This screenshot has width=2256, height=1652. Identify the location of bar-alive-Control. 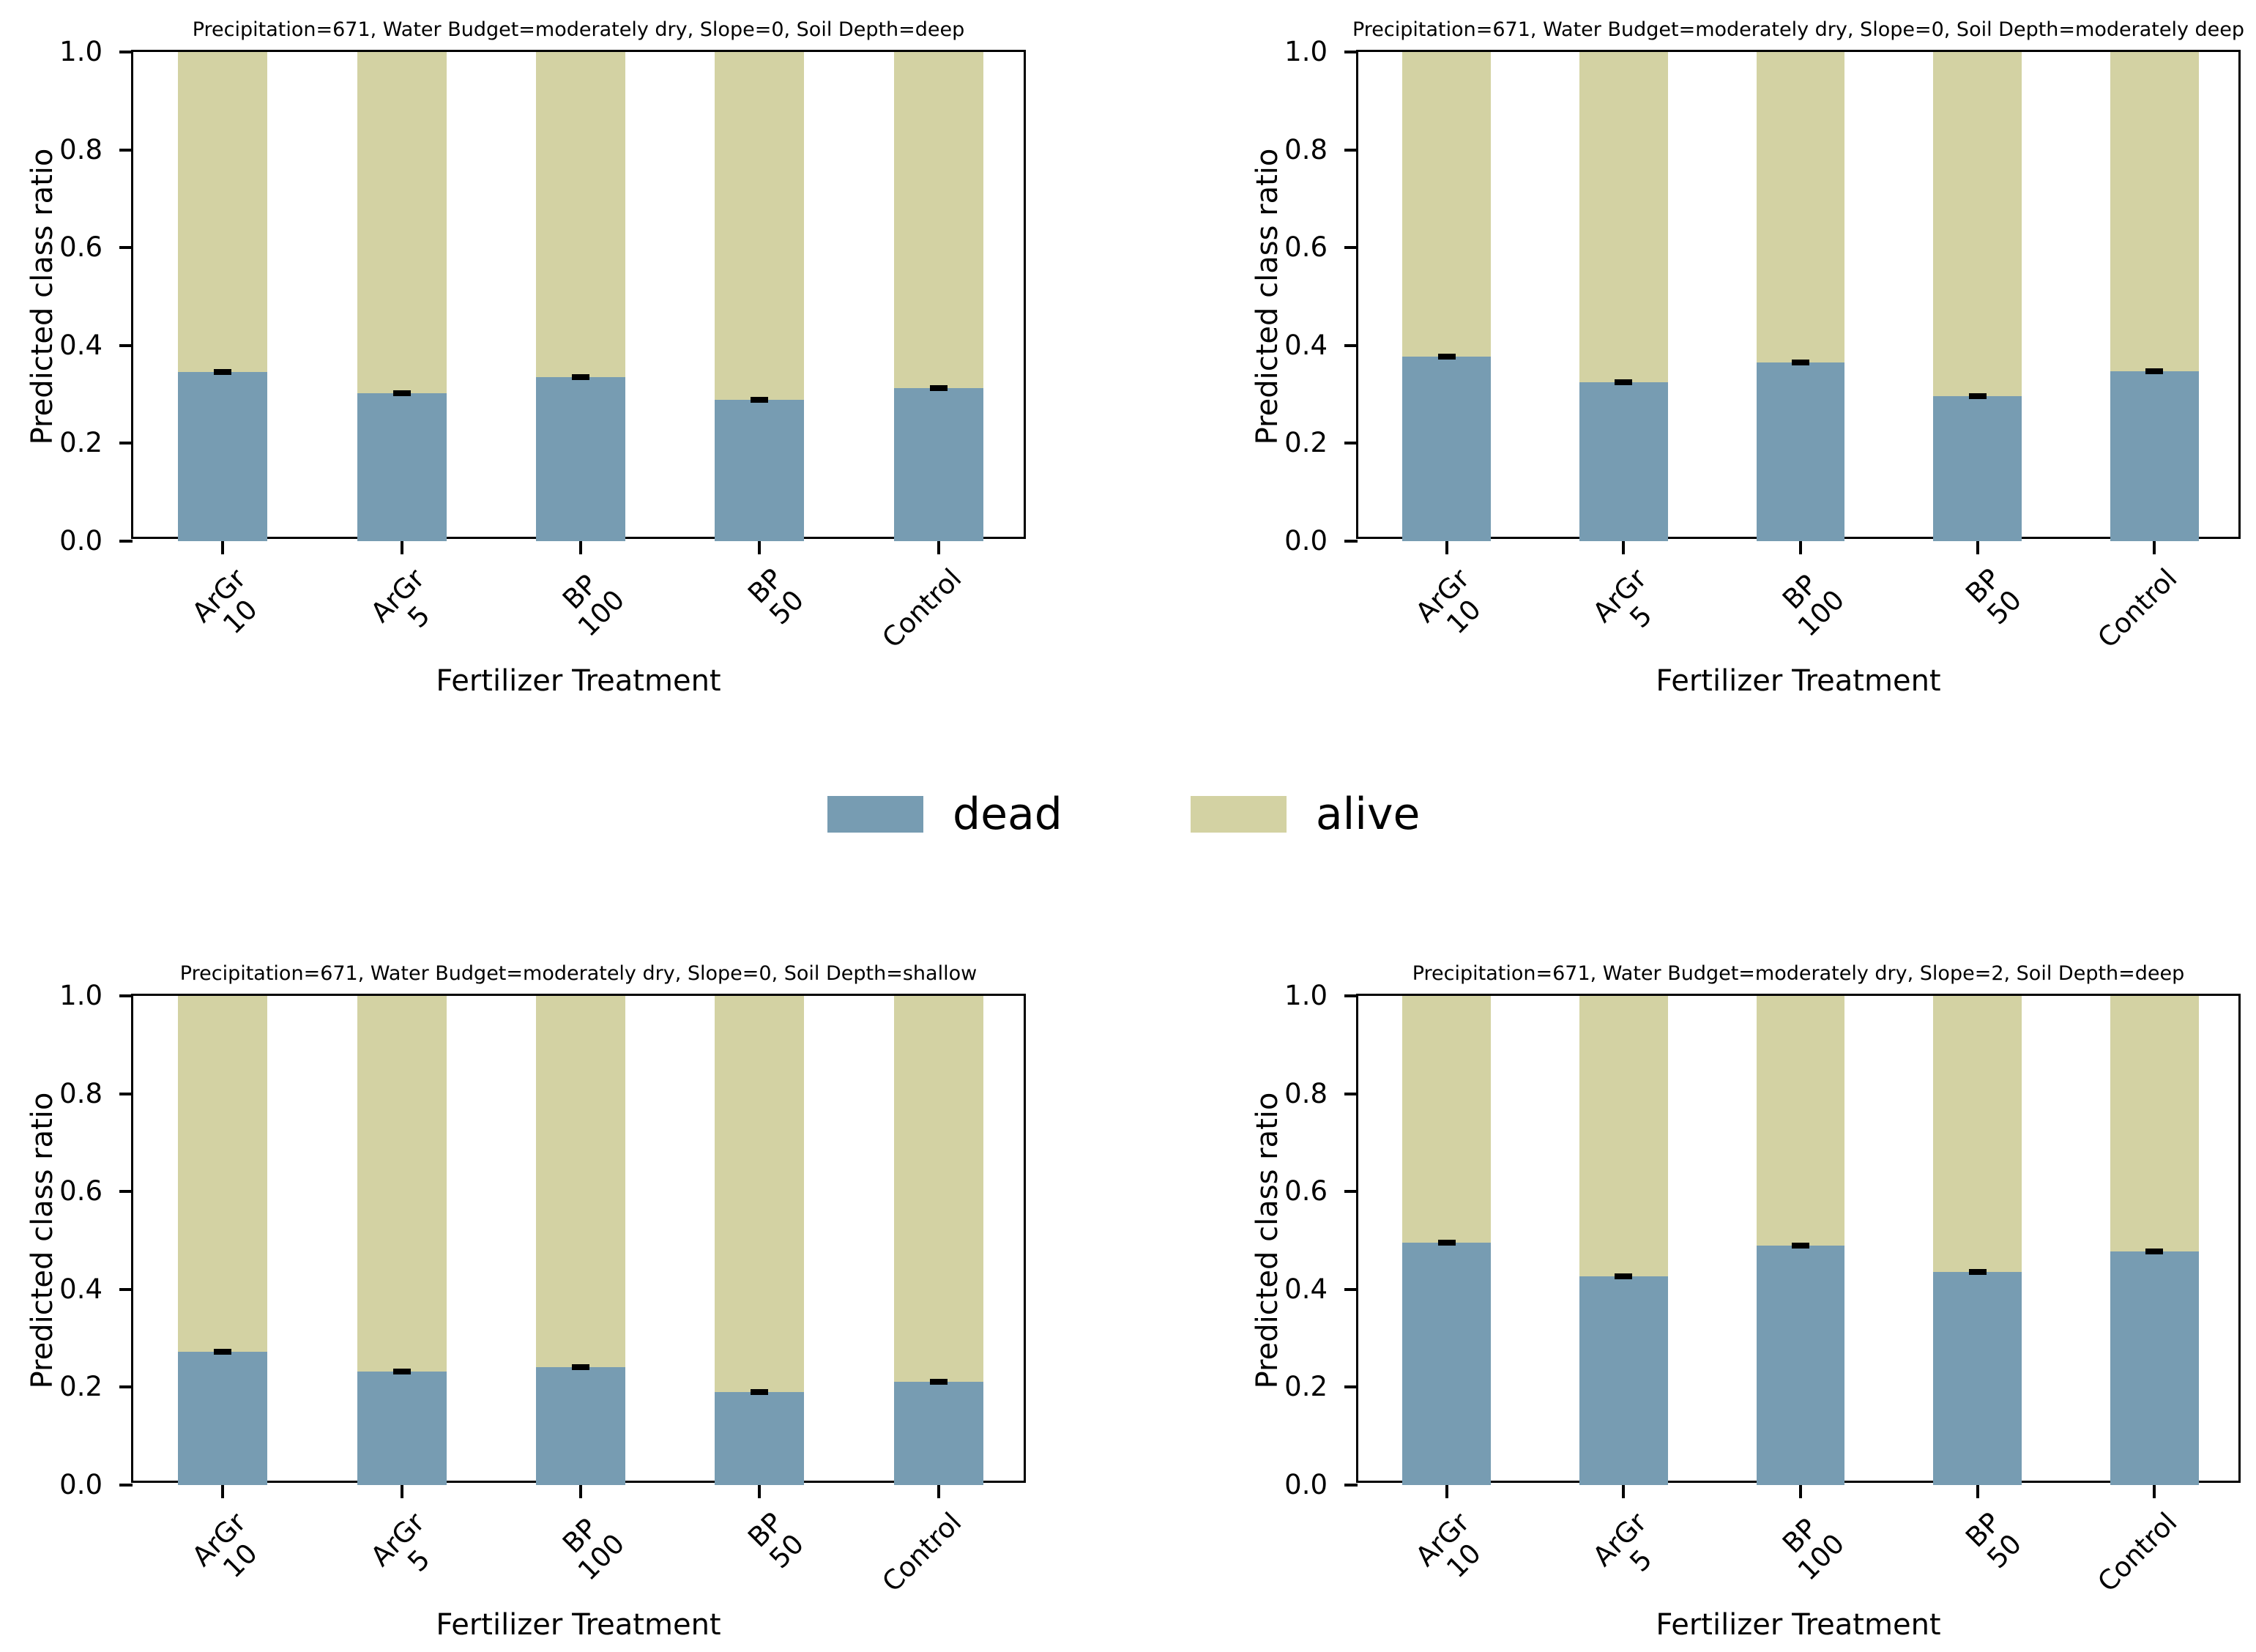
(2154, 212).